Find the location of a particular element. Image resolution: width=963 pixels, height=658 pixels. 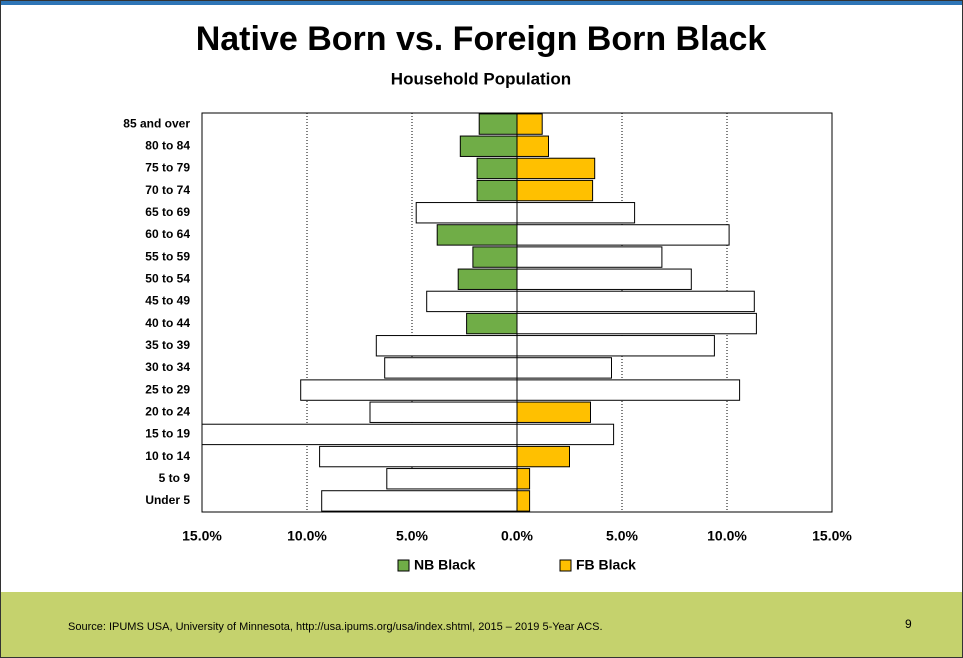

y-tick-label: 45 to 49 is located at coordinates (167, 301).